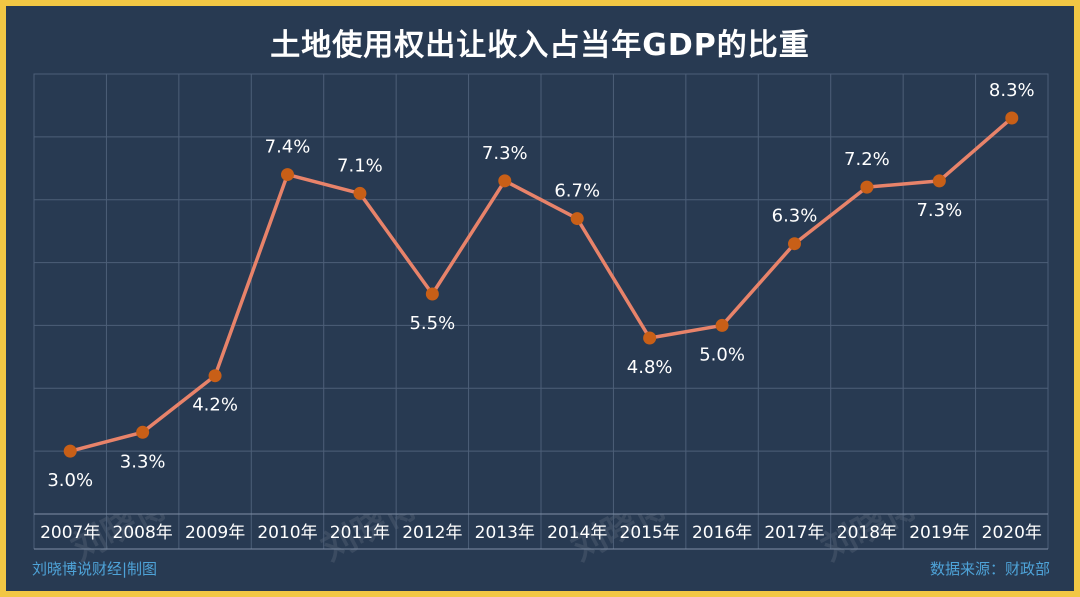  What do you see at coordinates (867, 159) in the screenshot?
I see `data-label: 7.2%` at bounding box center [867, 159].